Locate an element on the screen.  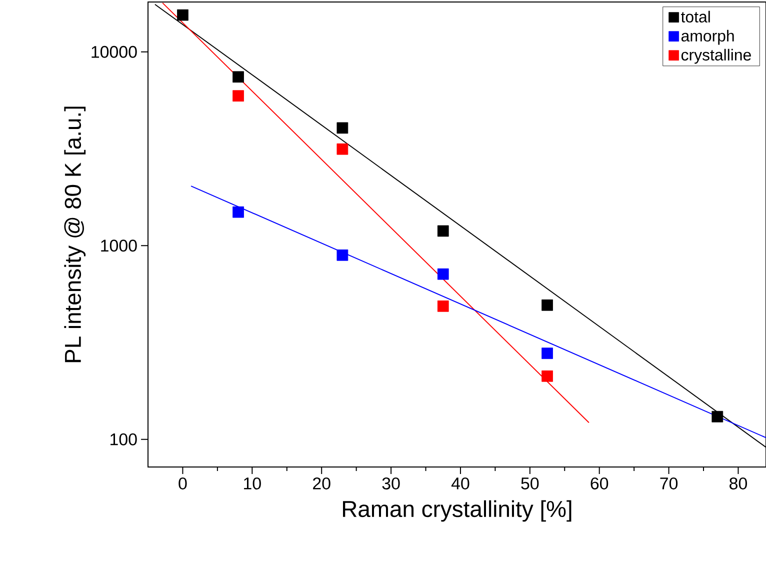
y-axis-title: PL intensity @ 80 K [a.u.] is located at coordinates (75, 234).